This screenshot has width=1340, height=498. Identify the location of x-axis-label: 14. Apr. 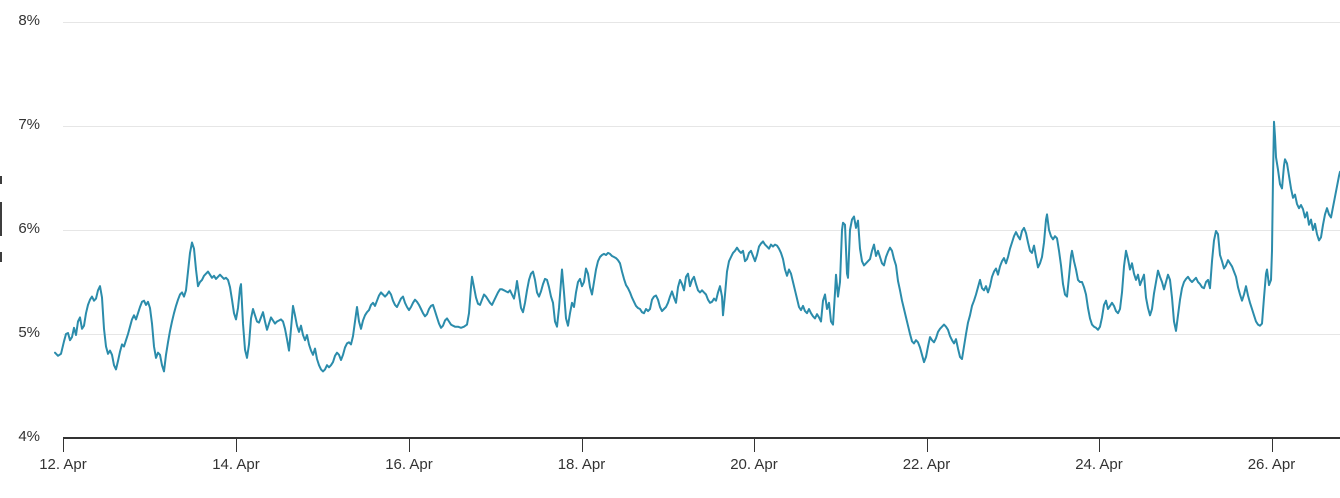
(236, 464).